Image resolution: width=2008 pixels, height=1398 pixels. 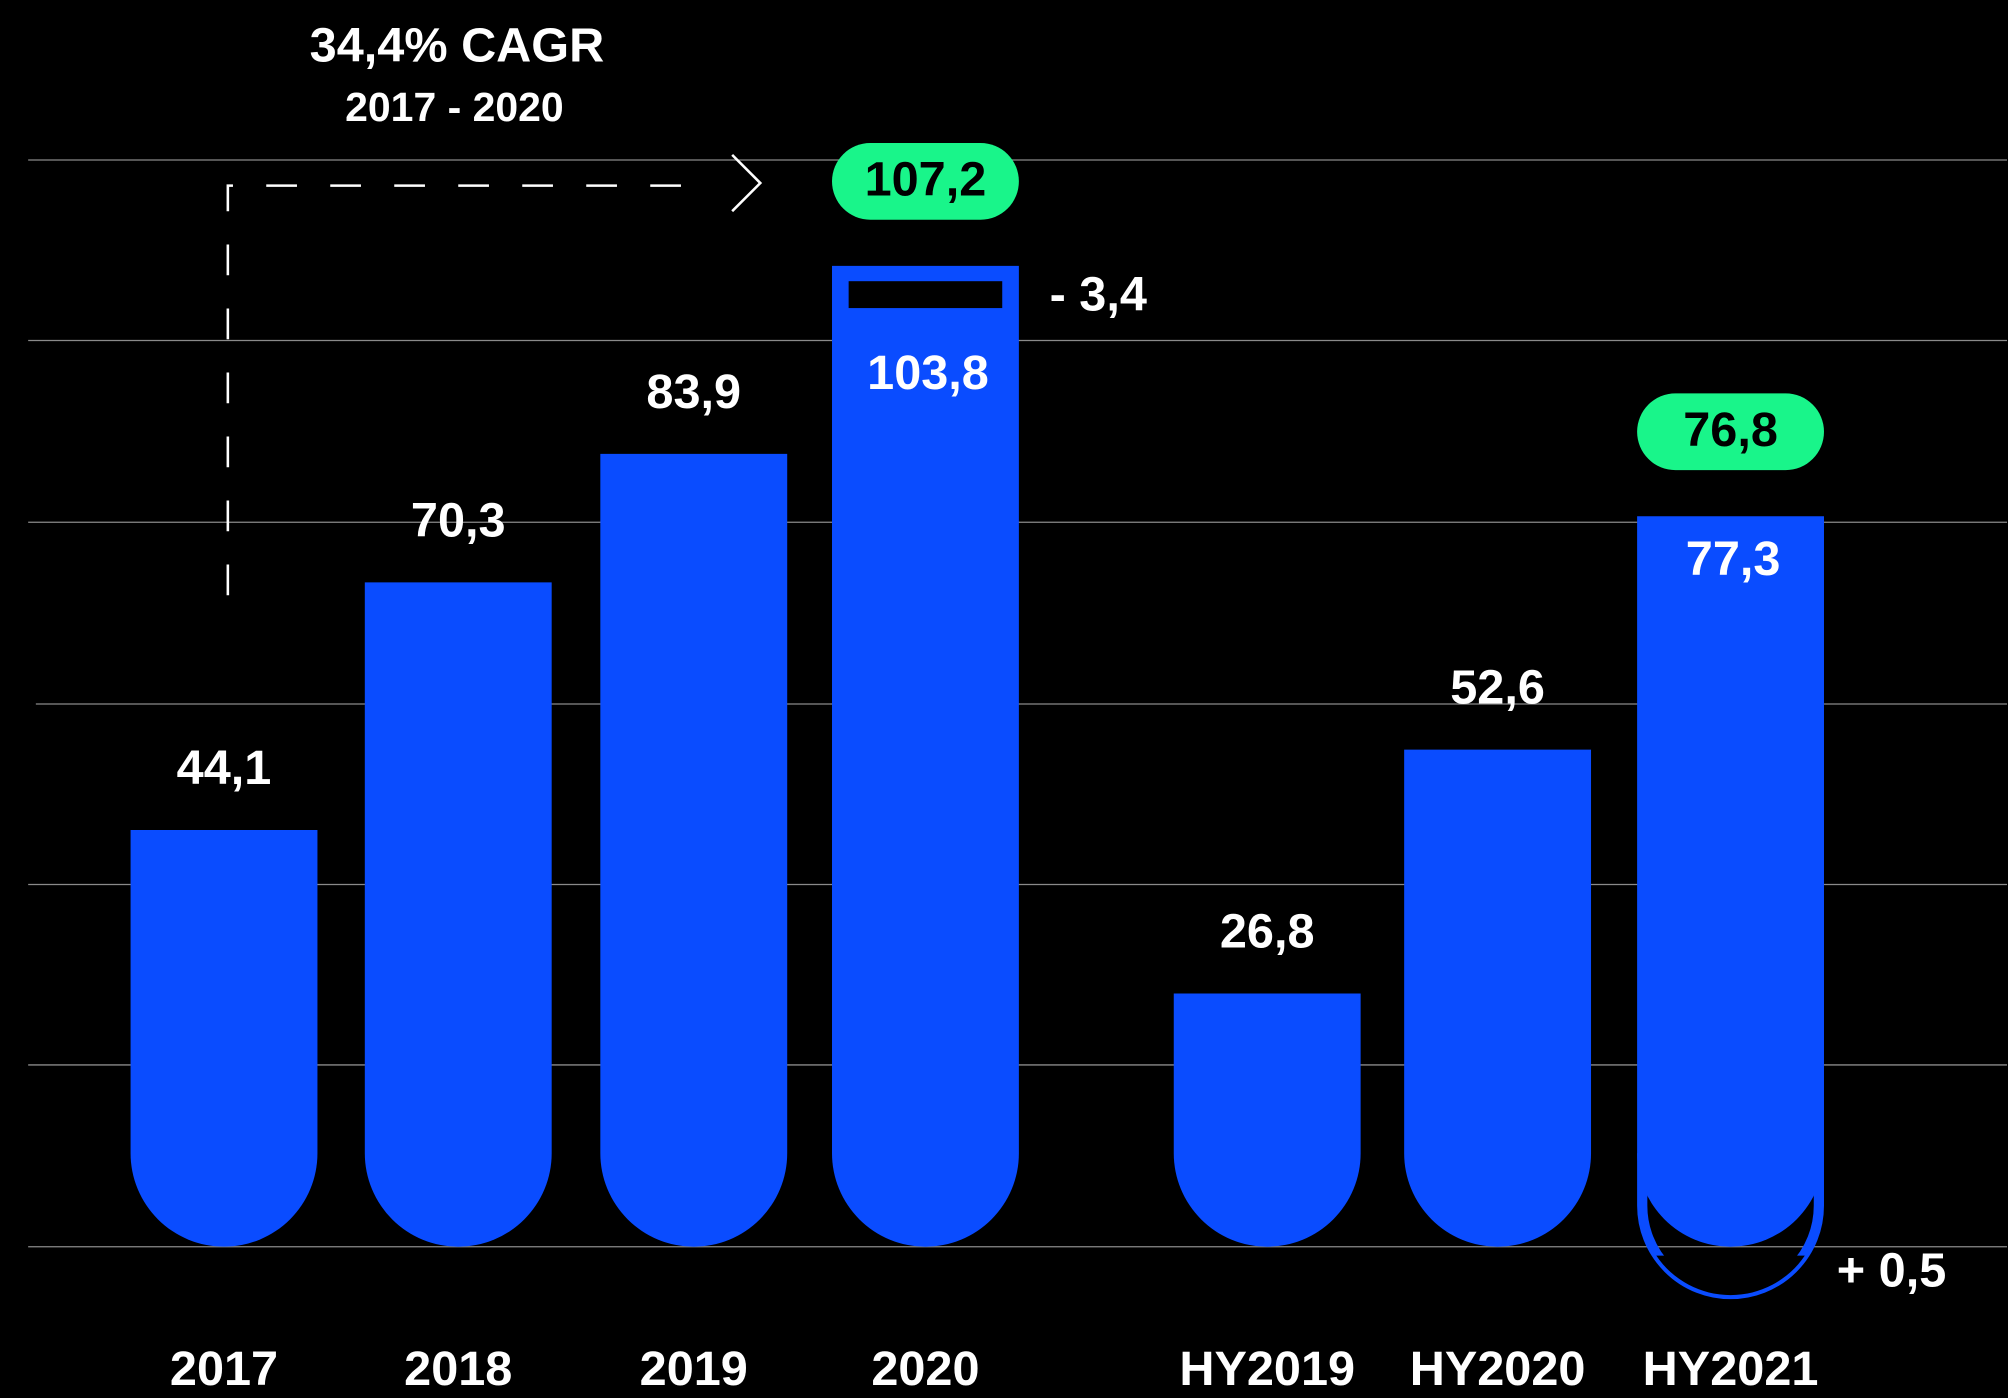 What do you see at coordinates (1498, 1369) in the screenshot?
I see `x-tick-label: HY2020` at bounding box center [1498, 1369].